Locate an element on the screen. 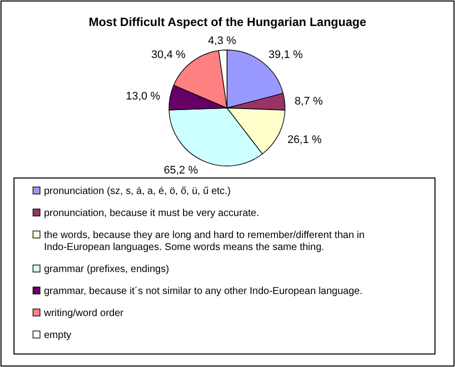  legend-label: grammar (prefixes, endings) is located at coordinates (107, 269).